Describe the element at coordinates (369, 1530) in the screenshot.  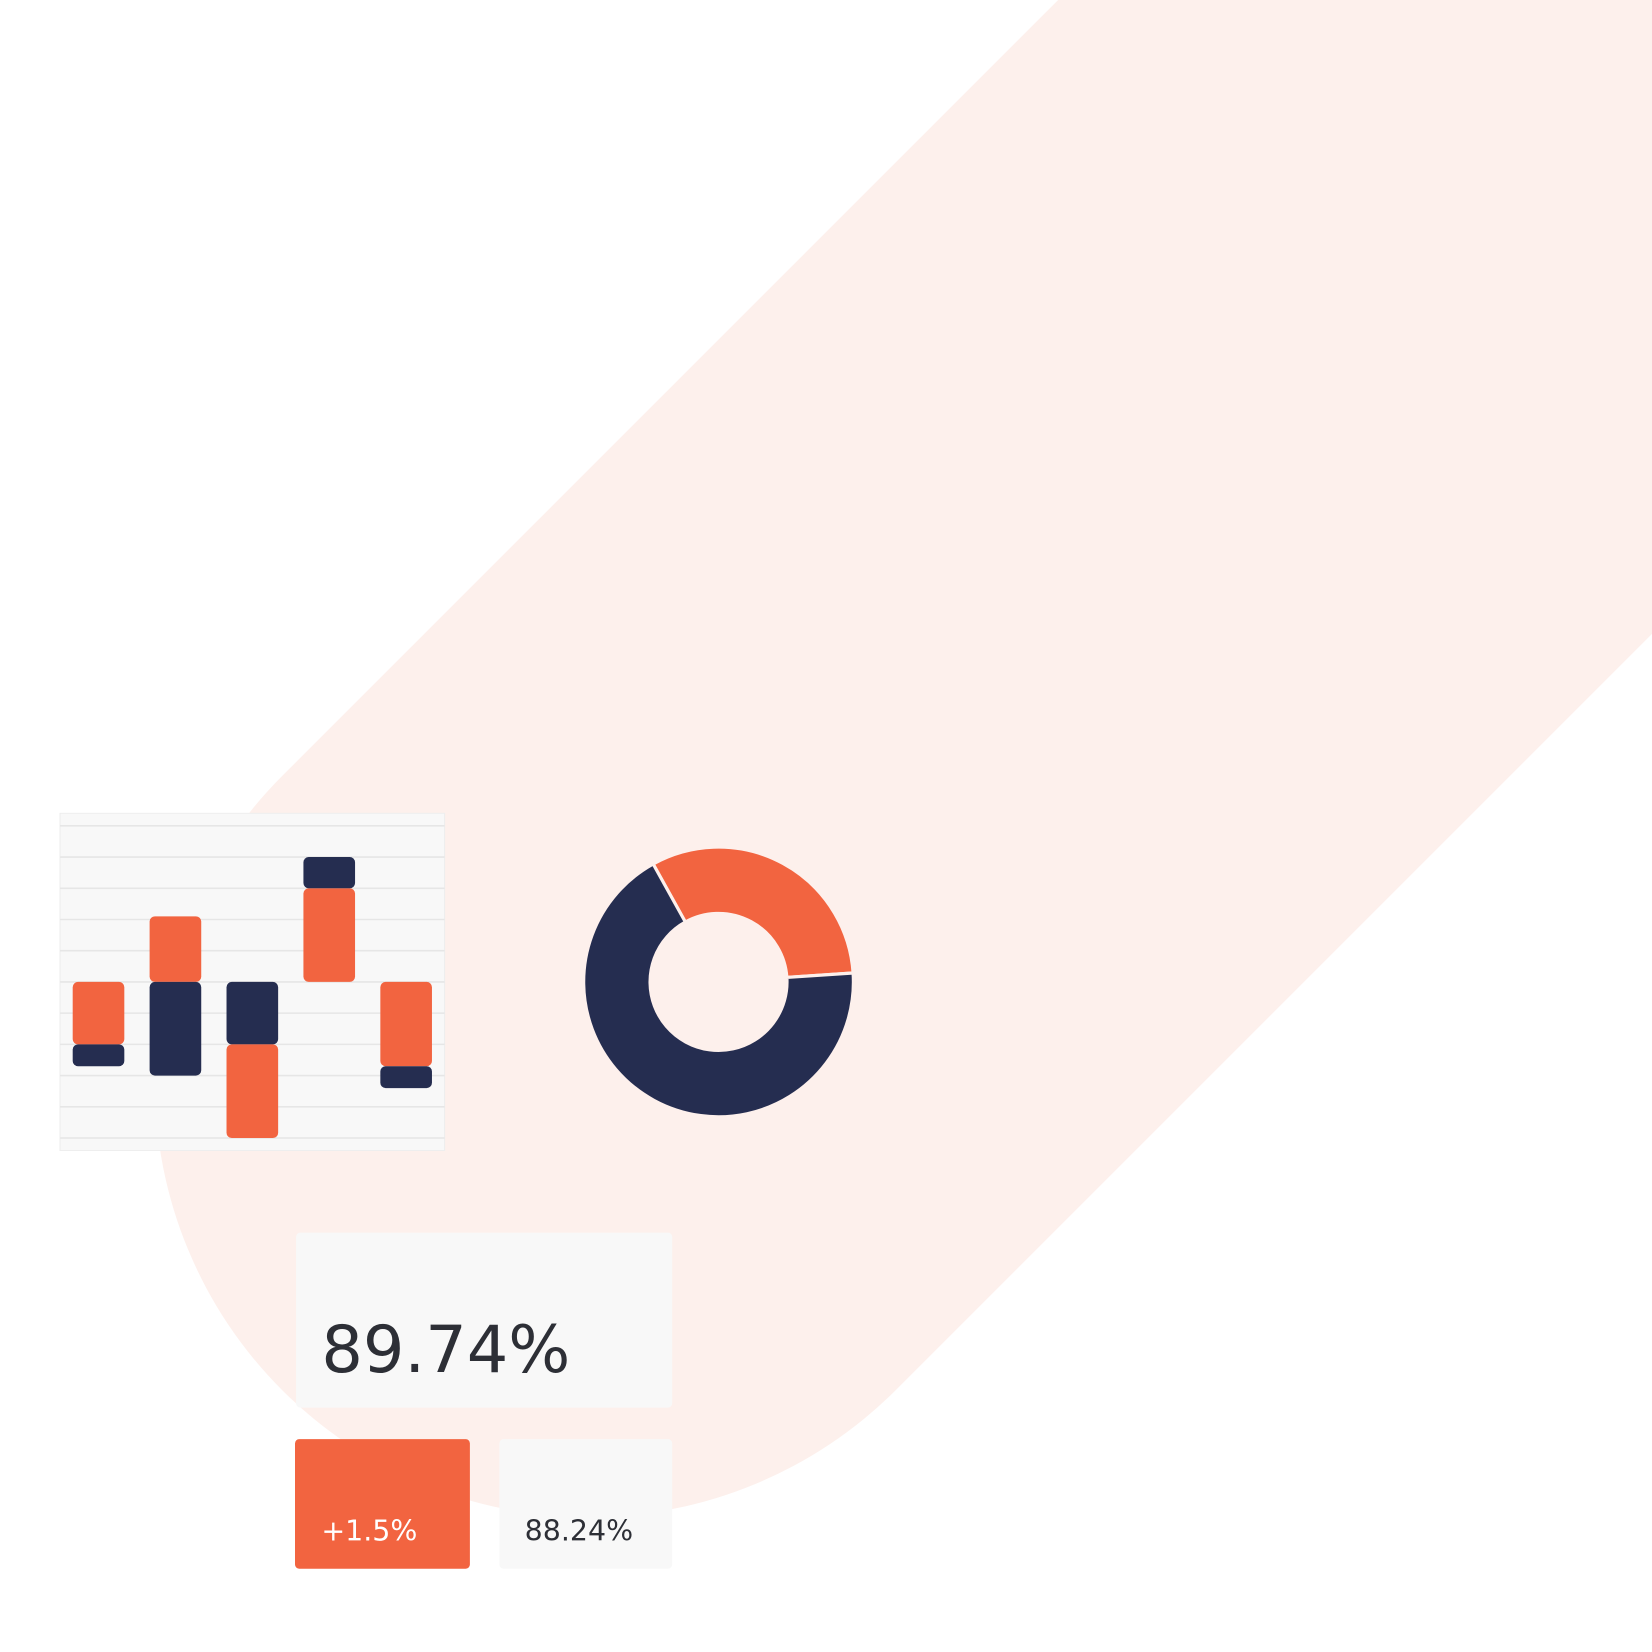
I see `change-value: +1.5%` at that location.